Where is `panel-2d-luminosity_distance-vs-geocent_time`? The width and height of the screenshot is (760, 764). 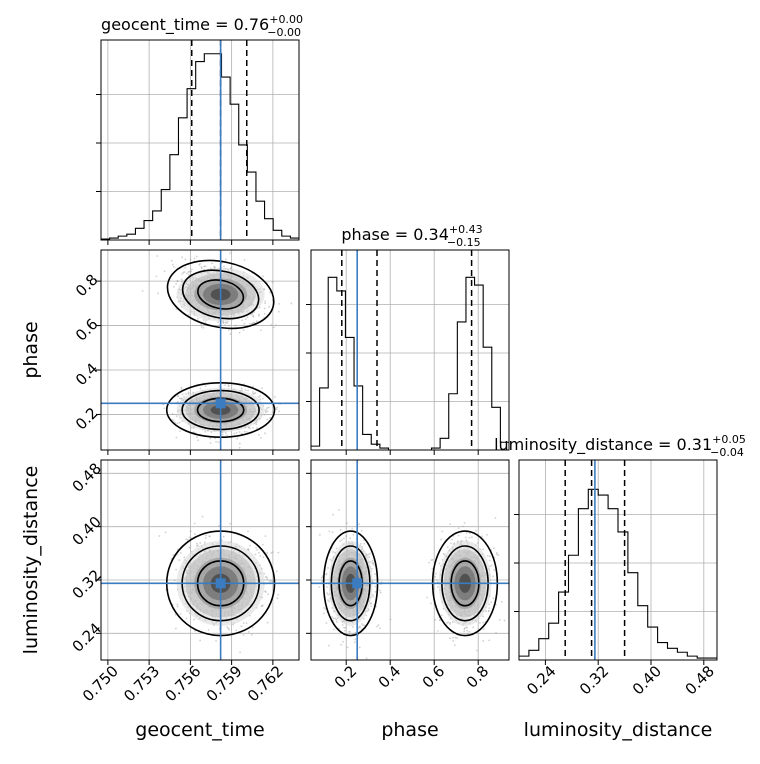 panel-2d-luminosity_distance-vs-geocent_time is located at coordinates (198, 562).